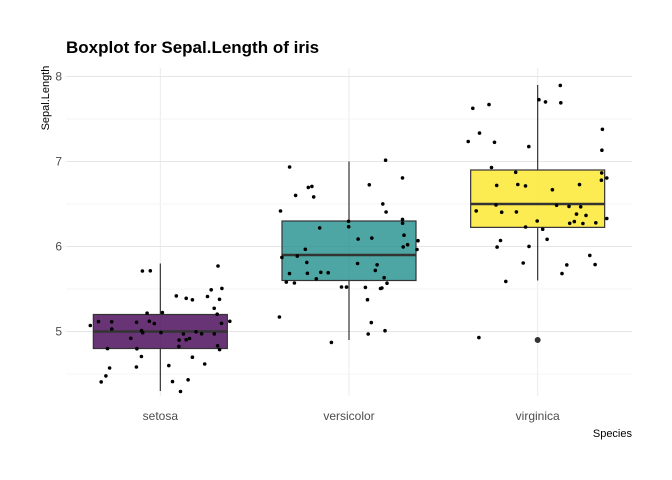 The height and width of the screenshot is (480, 672). I want to click on y-tick-labels: 5 6 7 8, so click(58, 204).